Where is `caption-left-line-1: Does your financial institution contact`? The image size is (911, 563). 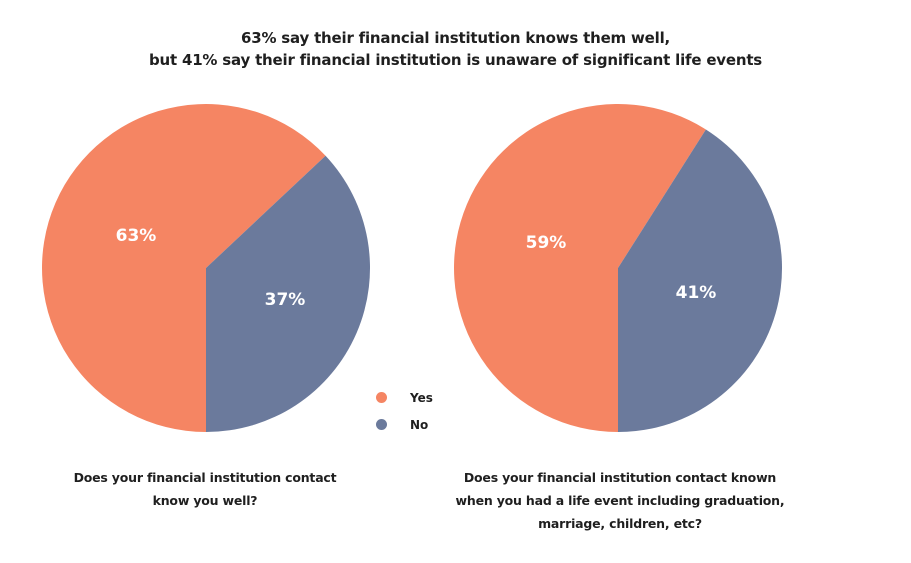
caption-left-line-1: Does your financial institution contact is located at coordinates (205, 477).